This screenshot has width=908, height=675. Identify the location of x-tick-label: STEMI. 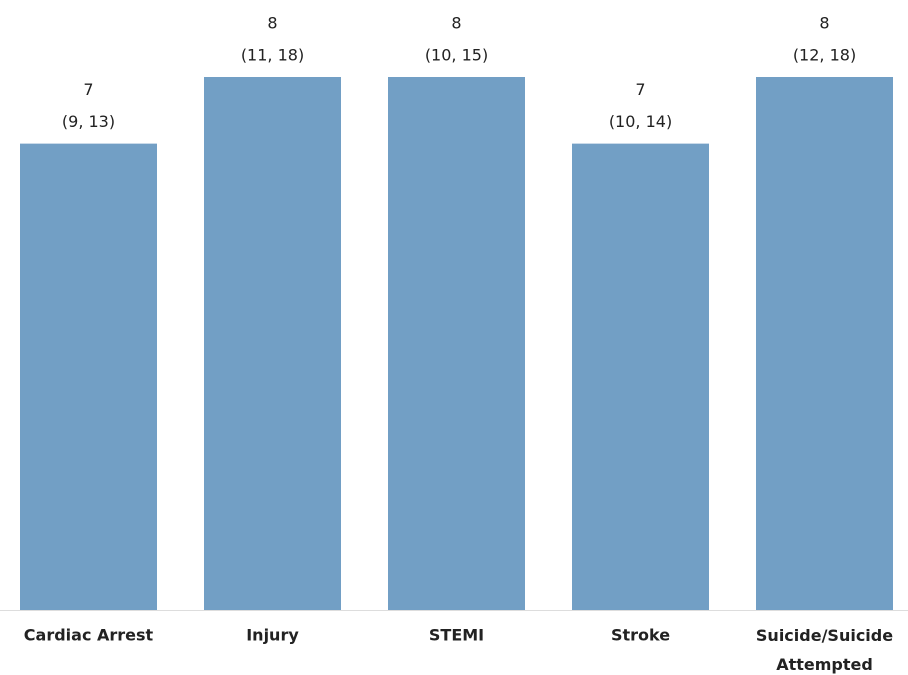
(456, 635).